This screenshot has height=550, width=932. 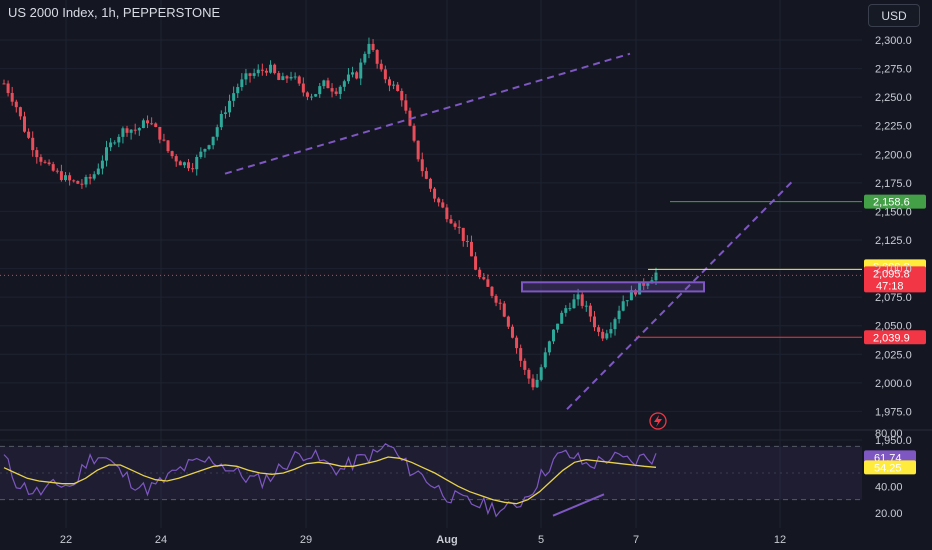 I want to click on rsi-tick-label: 20.00, so click(x=889, y=514).